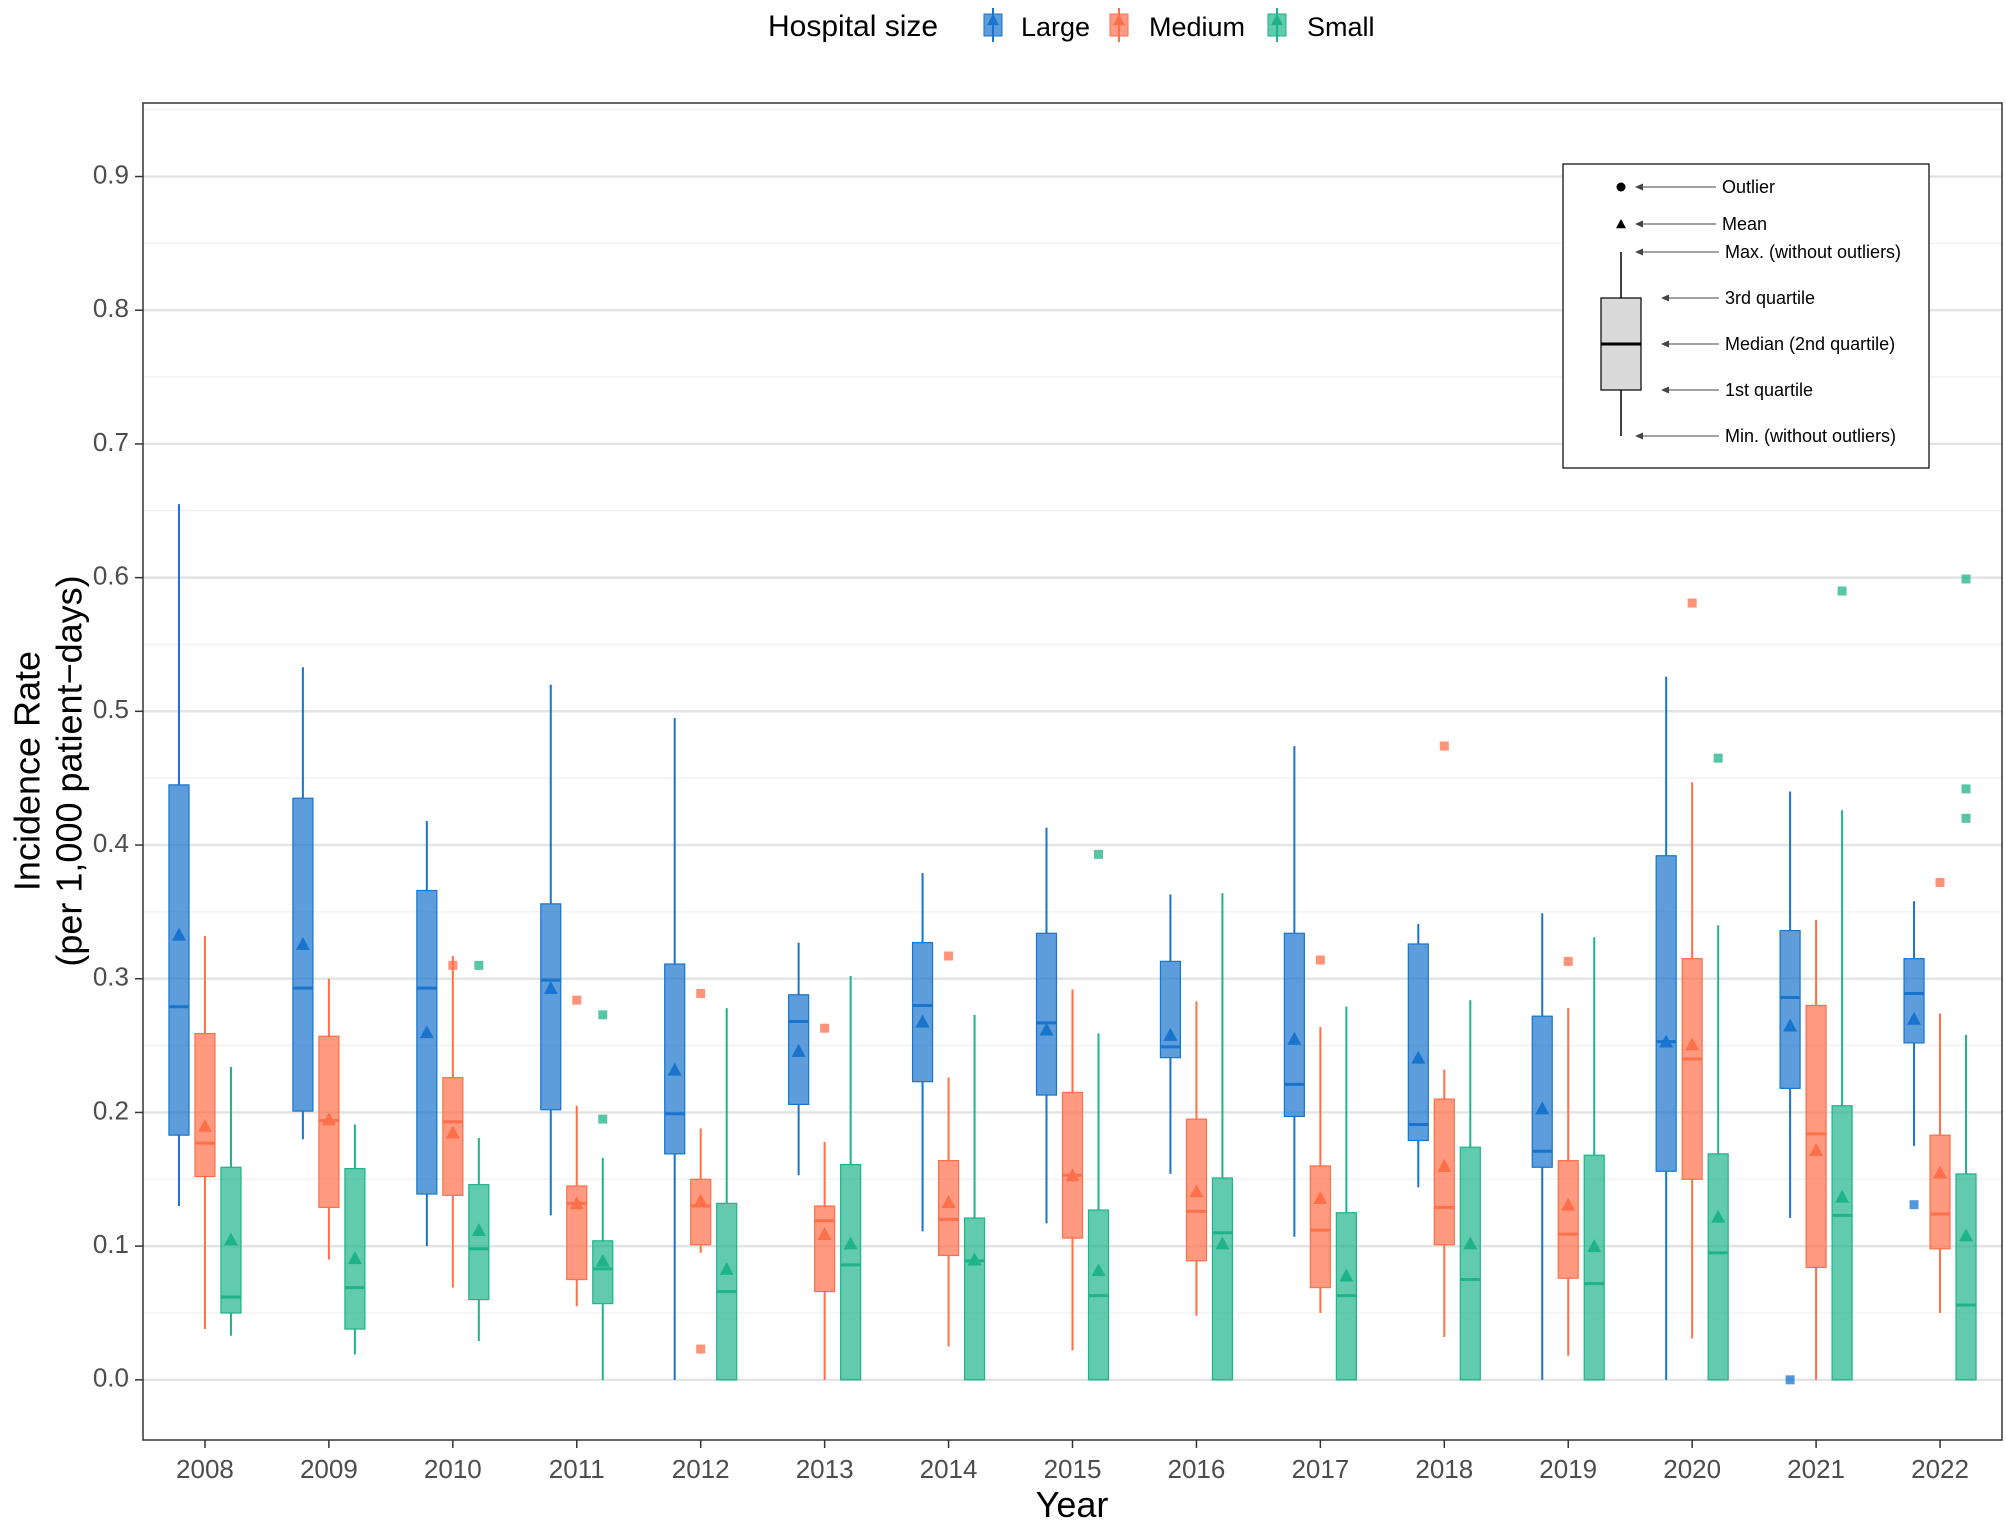 This screenshot has height=1523, width=2006. I want to click on x-tick-label: 2019, so click(1568, 1469).